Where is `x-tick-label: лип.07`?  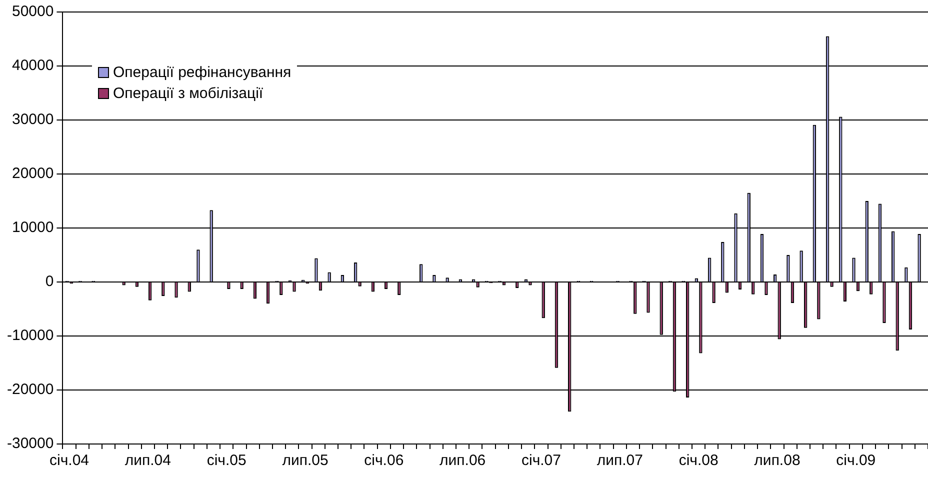
x-tick-label: лип.07 is located at coordinates (619, 461).